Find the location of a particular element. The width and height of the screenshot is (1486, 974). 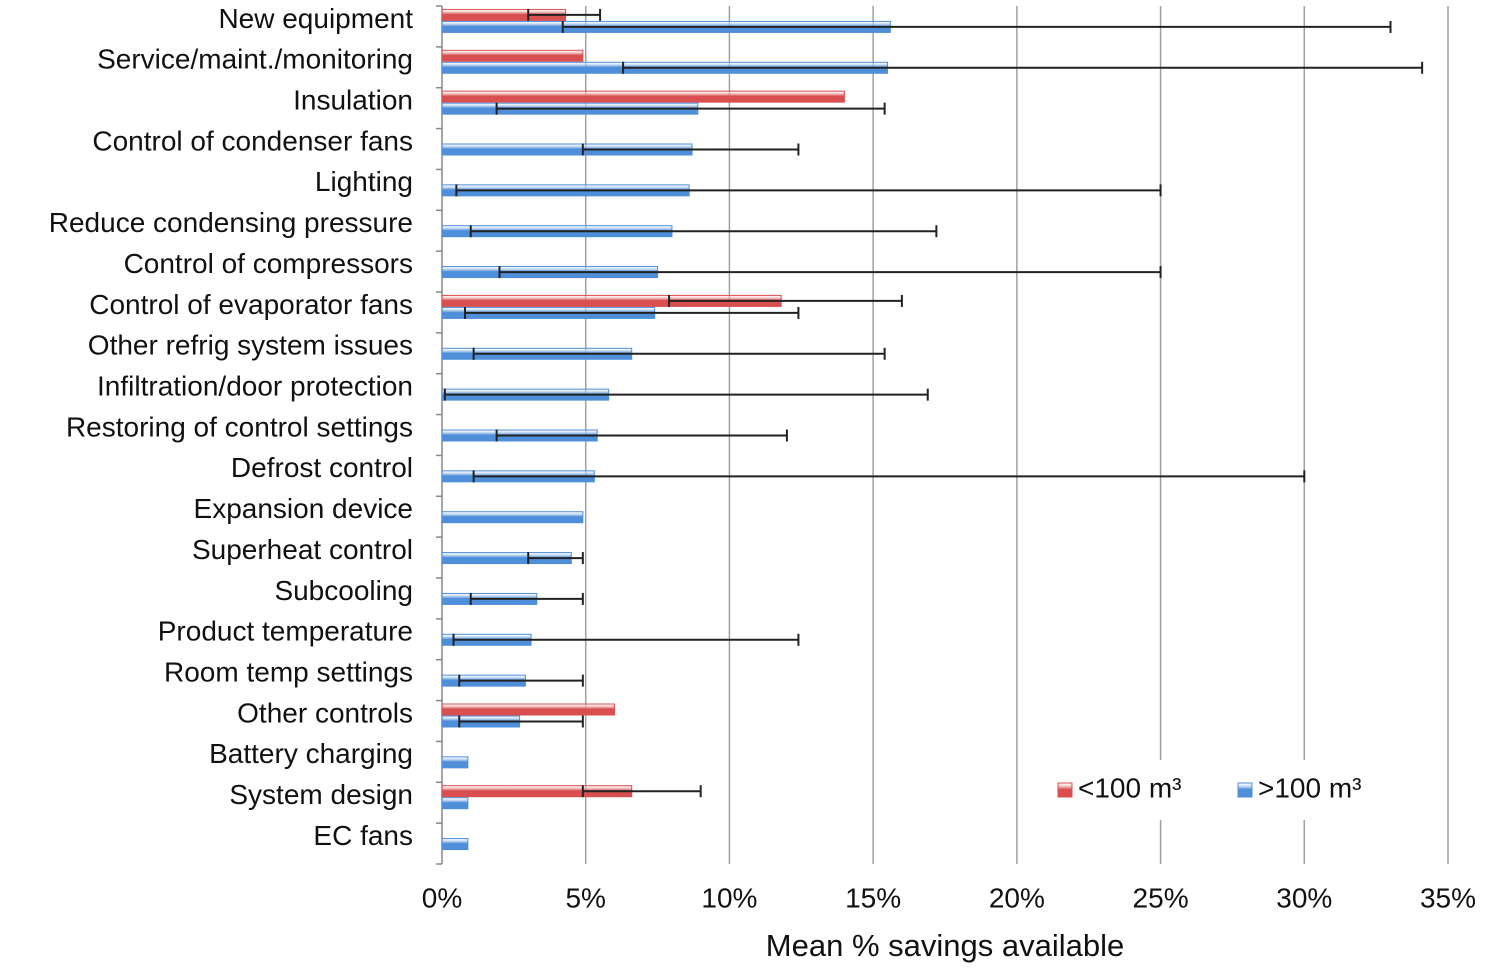

y-tick-label: Subcooling is located at coordinates (343, 590).